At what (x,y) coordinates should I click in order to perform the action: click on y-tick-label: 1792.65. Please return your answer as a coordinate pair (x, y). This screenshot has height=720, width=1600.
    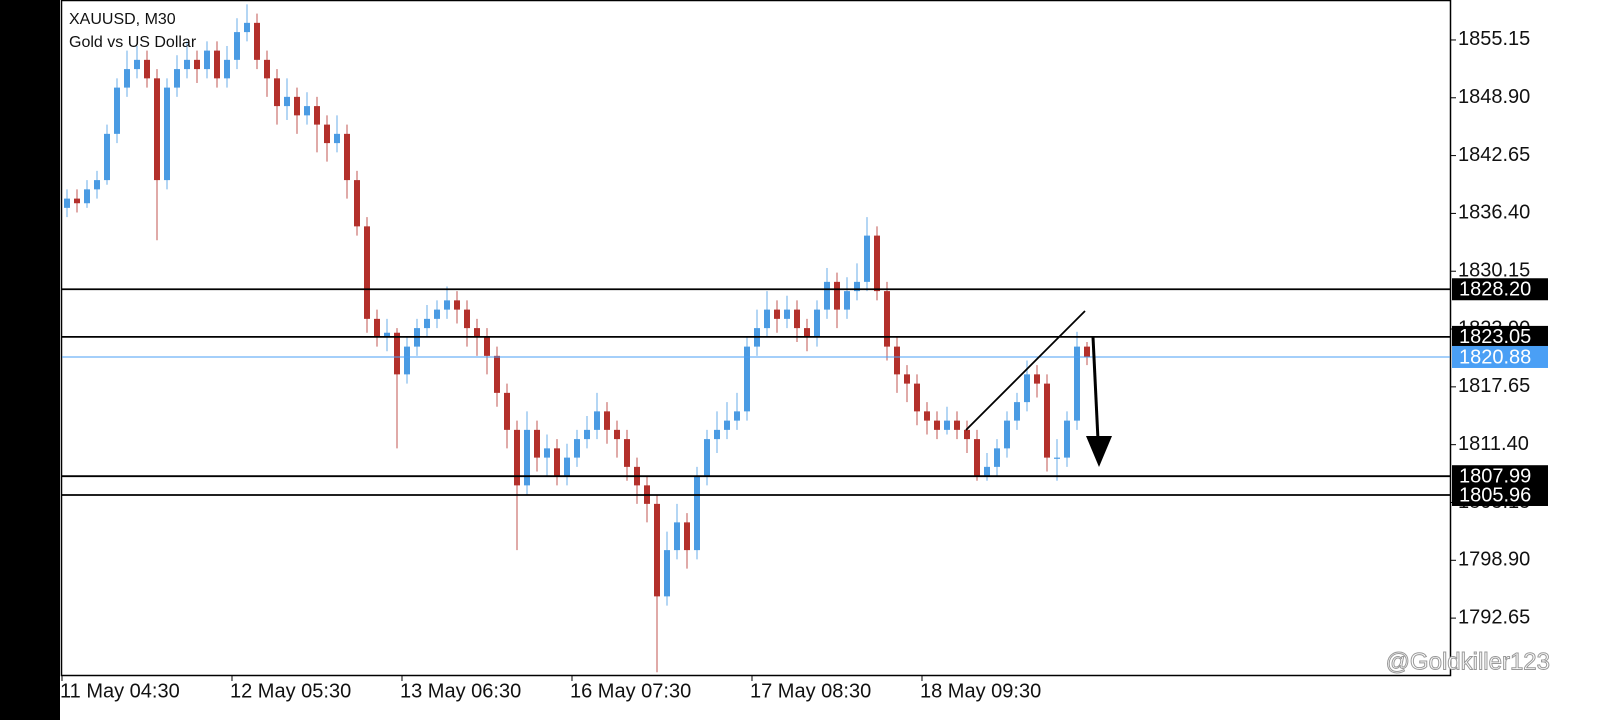
    Looking at the image, I should click on (1494, 617).